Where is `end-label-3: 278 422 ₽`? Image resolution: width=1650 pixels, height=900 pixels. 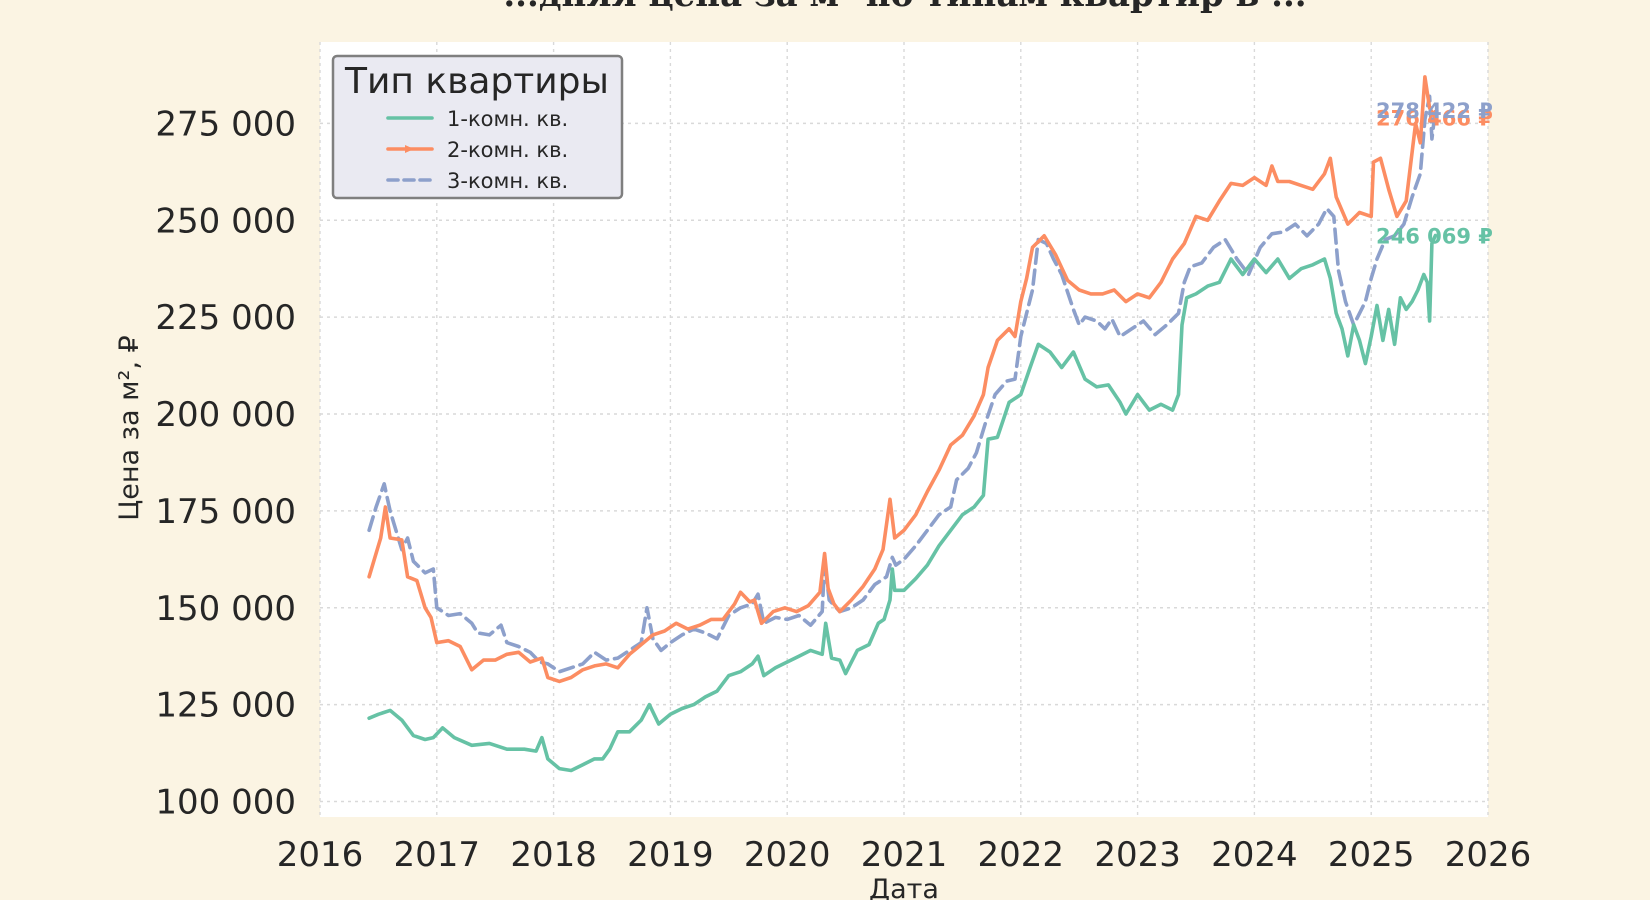
end-label-3: 278 422 ₽ is located at coordinates (1434, 111).